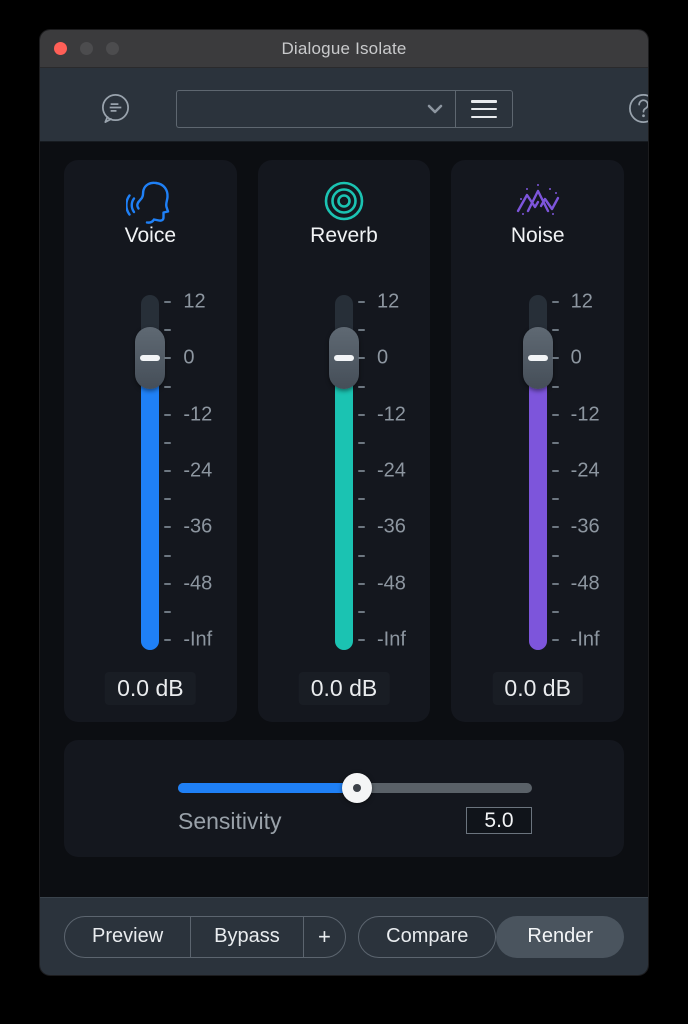 The image size is (688, 1024). I want to click on render-button: Render, so click(560, 936).